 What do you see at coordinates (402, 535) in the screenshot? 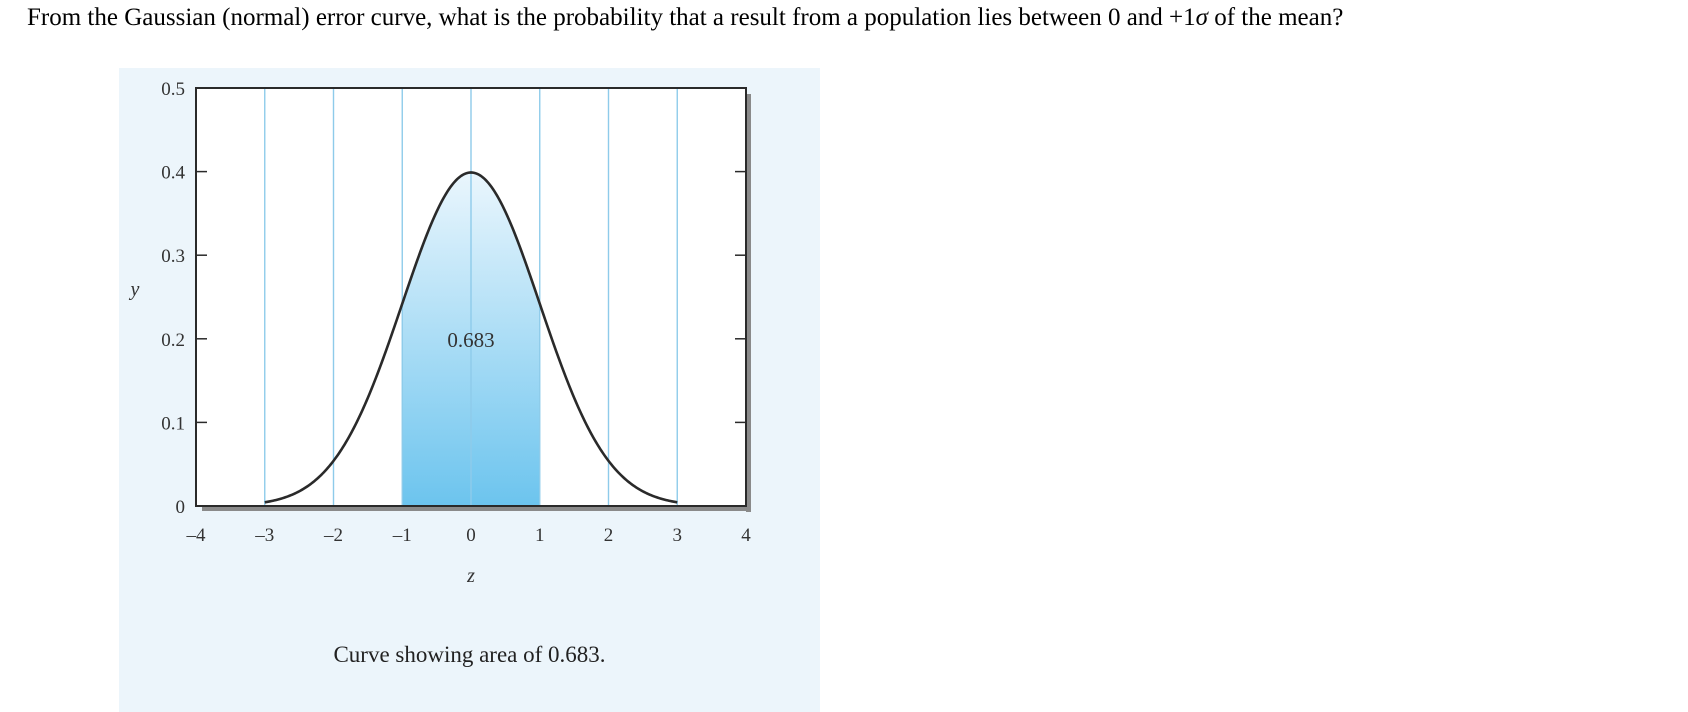
I see `x-tick-label: –1` at bounding box center [402, 535].